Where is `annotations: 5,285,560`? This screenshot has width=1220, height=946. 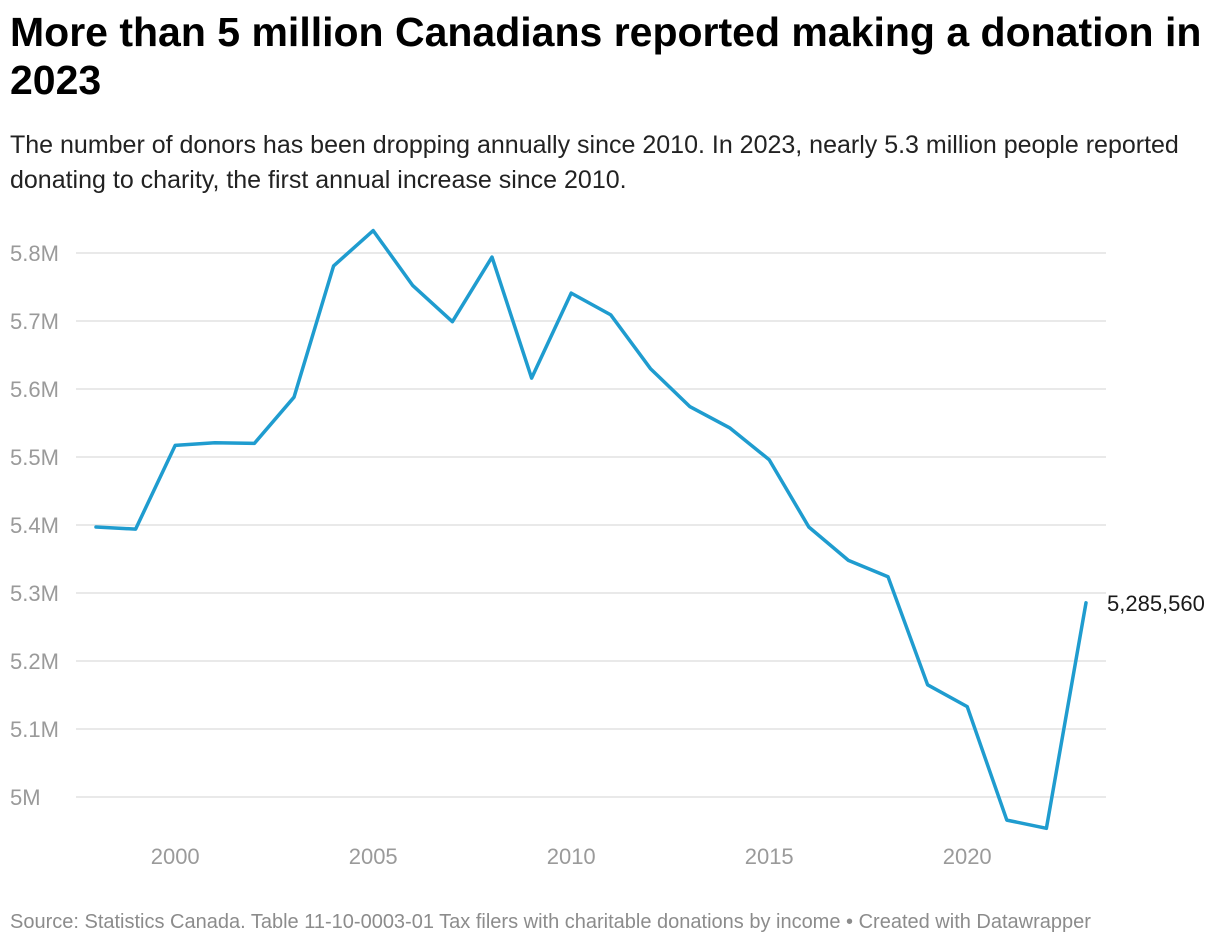 annotations: 5,285,560 is located at coordinates (1156, 603).